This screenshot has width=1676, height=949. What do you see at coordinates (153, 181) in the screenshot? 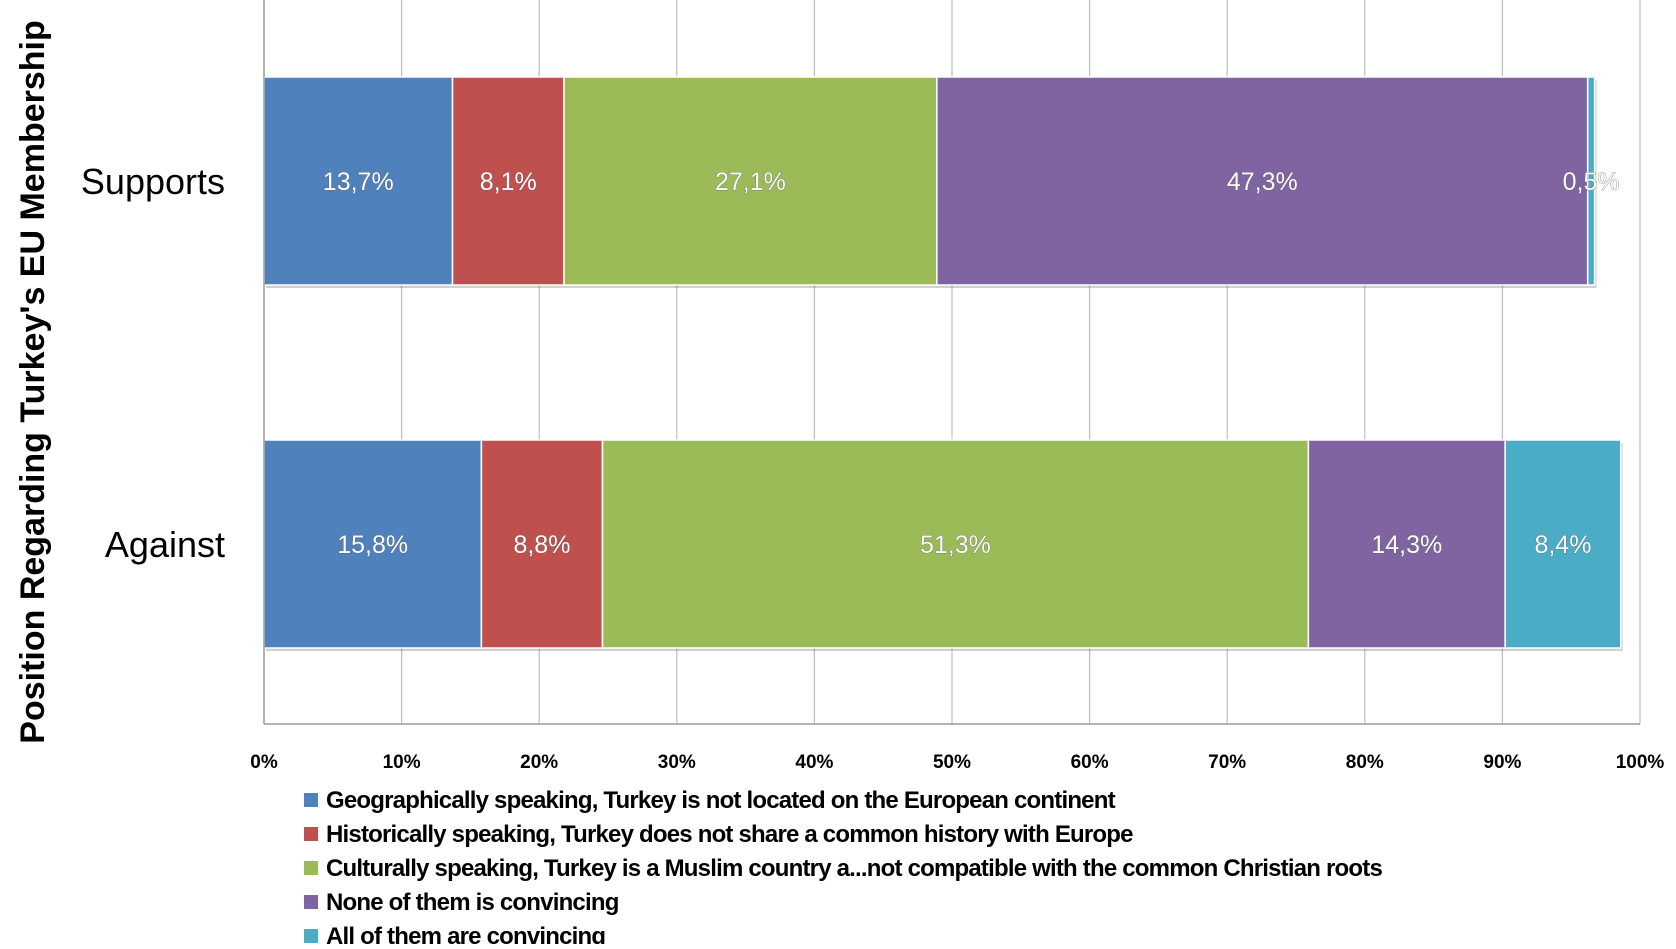
I see `category-label-supports: Supports` at bounding box center [153, 181].